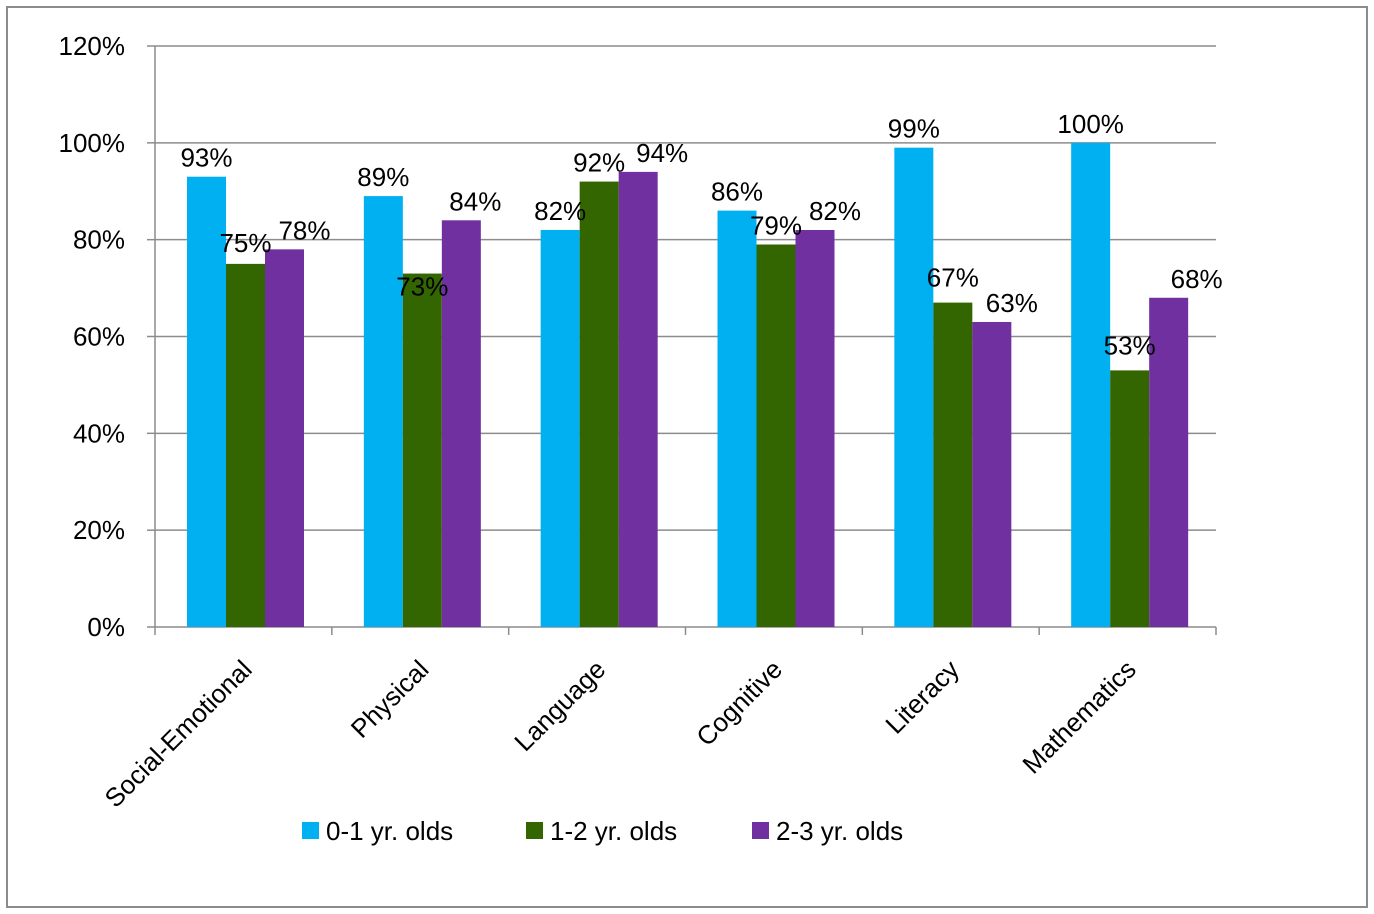 This screenshot has height=914, width=1374. I want to click on data-label: 84%, so click(475, 201).